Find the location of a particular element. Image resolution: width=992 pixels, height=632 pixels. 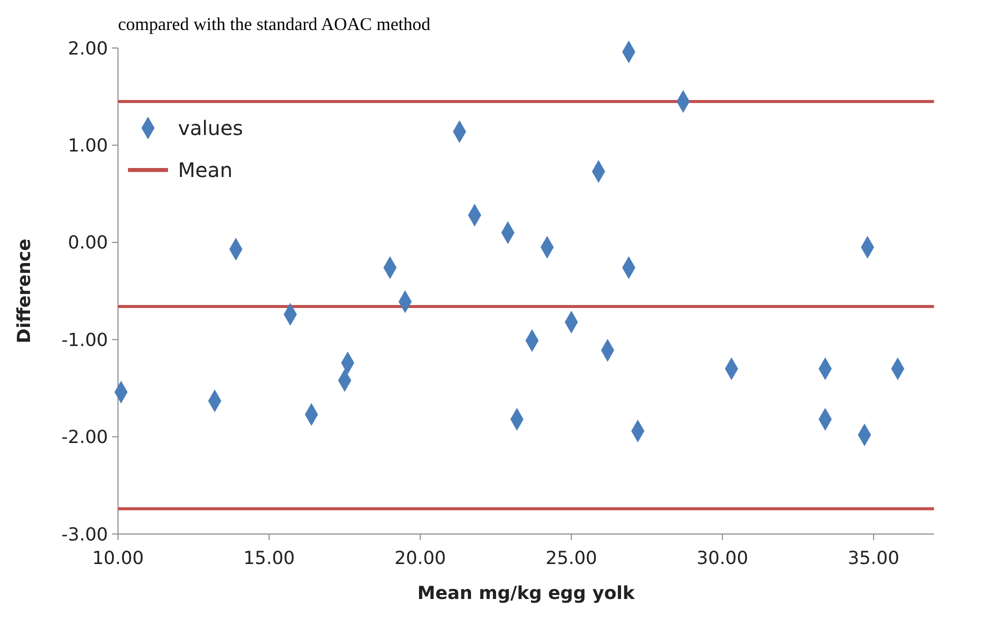

y-tick-label: -1.00 is located at coordinates (84, 340).